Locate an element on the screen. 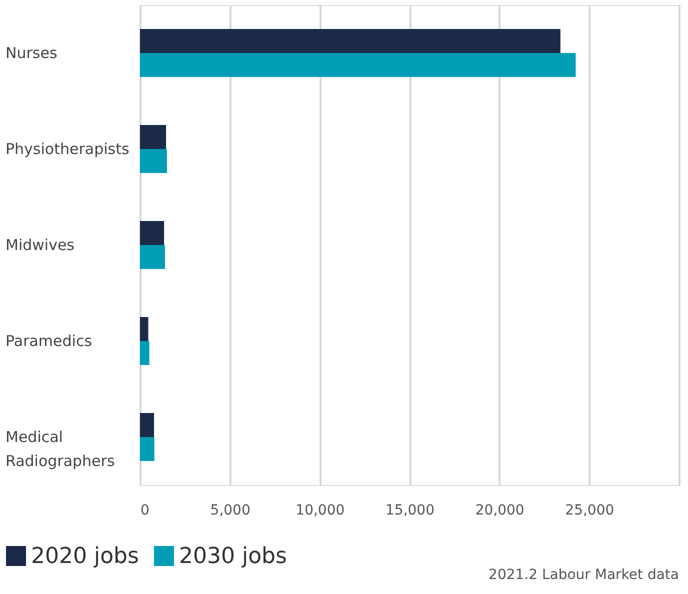  text: 2021.2 Labour Market data is located at coordinates (583, 575).